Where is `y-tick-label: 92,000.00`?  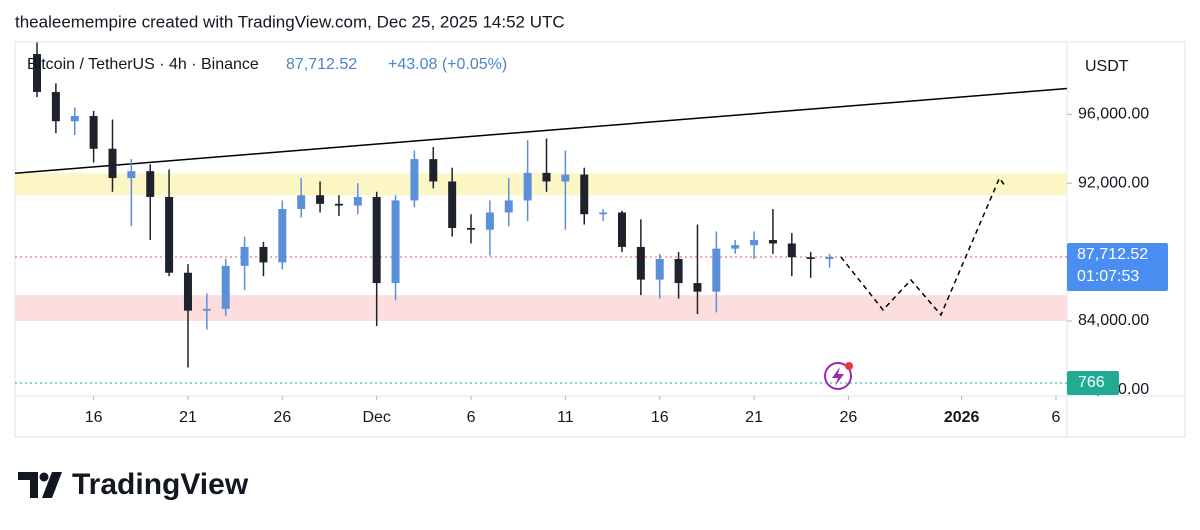
y-tick-label: 92,000.00 is located at coordinates (1113, 182).